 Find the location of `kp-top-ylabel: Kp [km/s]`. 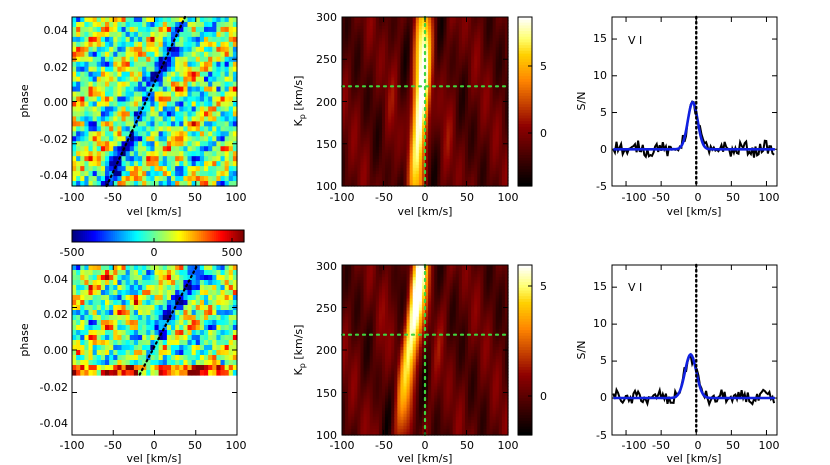

kp-top-ylabel: Kp [km/s] is located at coordinates (299, 101).